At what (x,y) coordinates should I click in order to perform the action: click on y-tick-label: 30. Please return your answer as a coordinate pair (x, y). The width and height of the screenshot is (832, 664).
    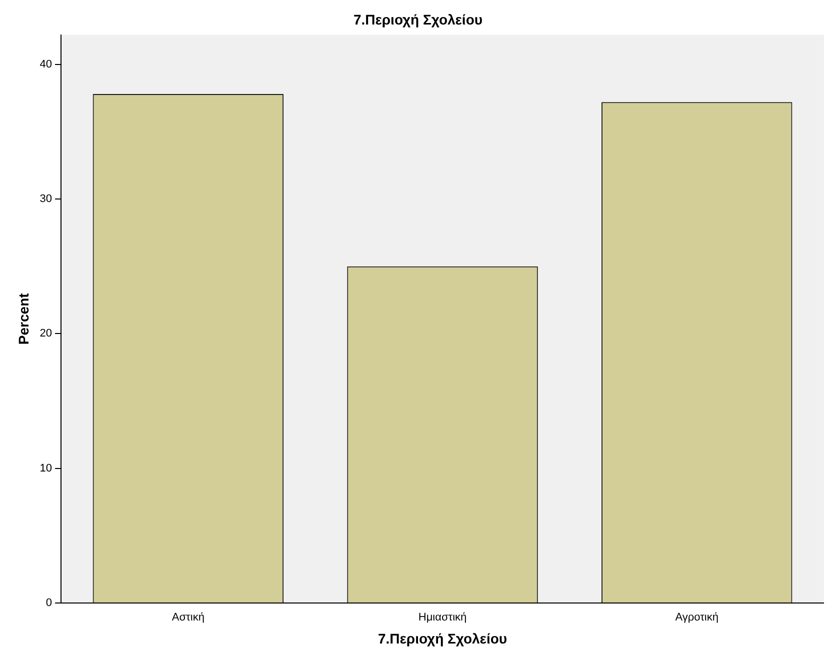
    Looking at the image, I should click on (46, 199).